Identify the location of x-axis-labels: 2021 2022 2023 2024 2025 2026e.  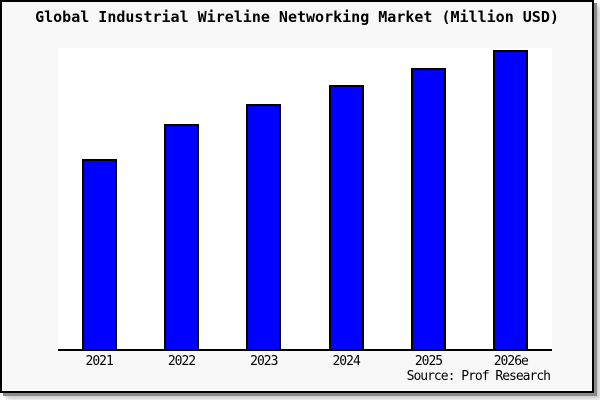
(305, 361).